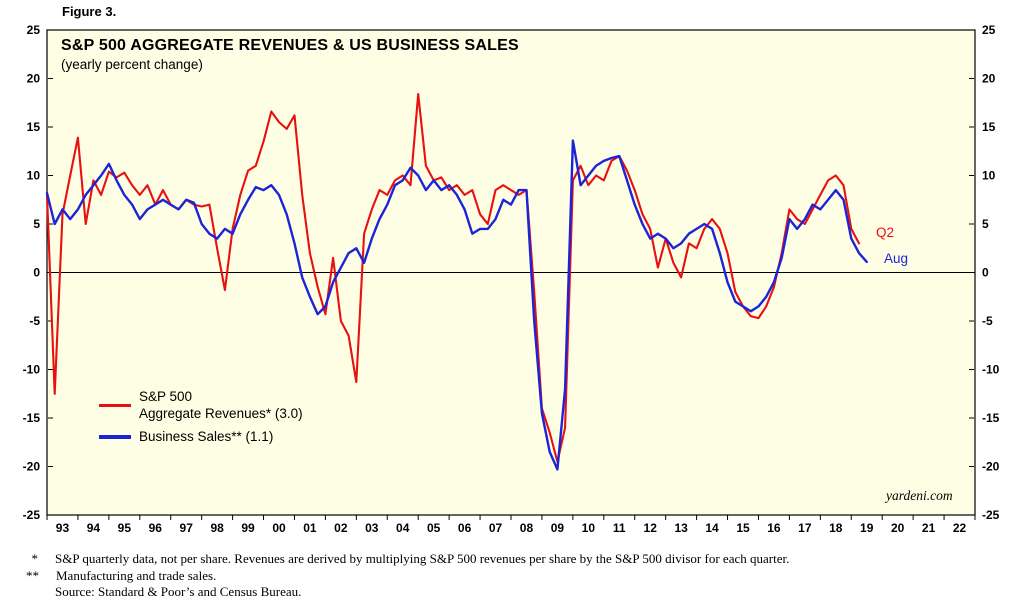 This screenshot has width=1021, height=610. I want to click on svg-text: 14, so click(712, 528).